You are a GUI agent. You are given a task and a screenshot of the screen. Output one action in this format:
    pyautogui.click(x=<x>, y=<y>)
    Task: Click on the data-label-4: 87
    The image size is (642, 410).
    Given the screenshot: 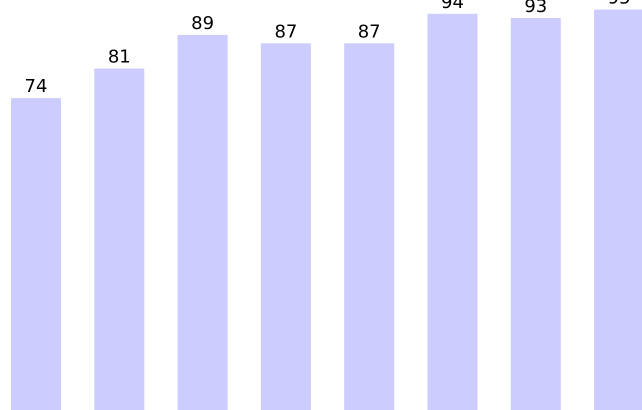 What is the action you would take?
    pyautogui.click(x=285, y=31)
    